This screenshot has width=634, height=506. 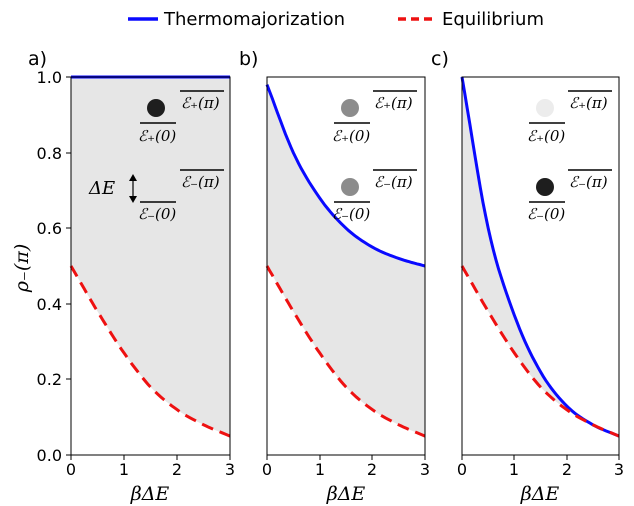 What do you see at coordinates (425, 469) in the screenshot?
I see `panel-b-x-tick-label-3: 3` at bounding box center [425, 469].